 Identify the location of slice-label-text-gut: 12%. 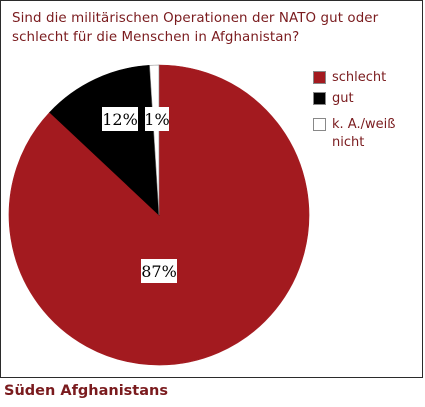
(120, 119).